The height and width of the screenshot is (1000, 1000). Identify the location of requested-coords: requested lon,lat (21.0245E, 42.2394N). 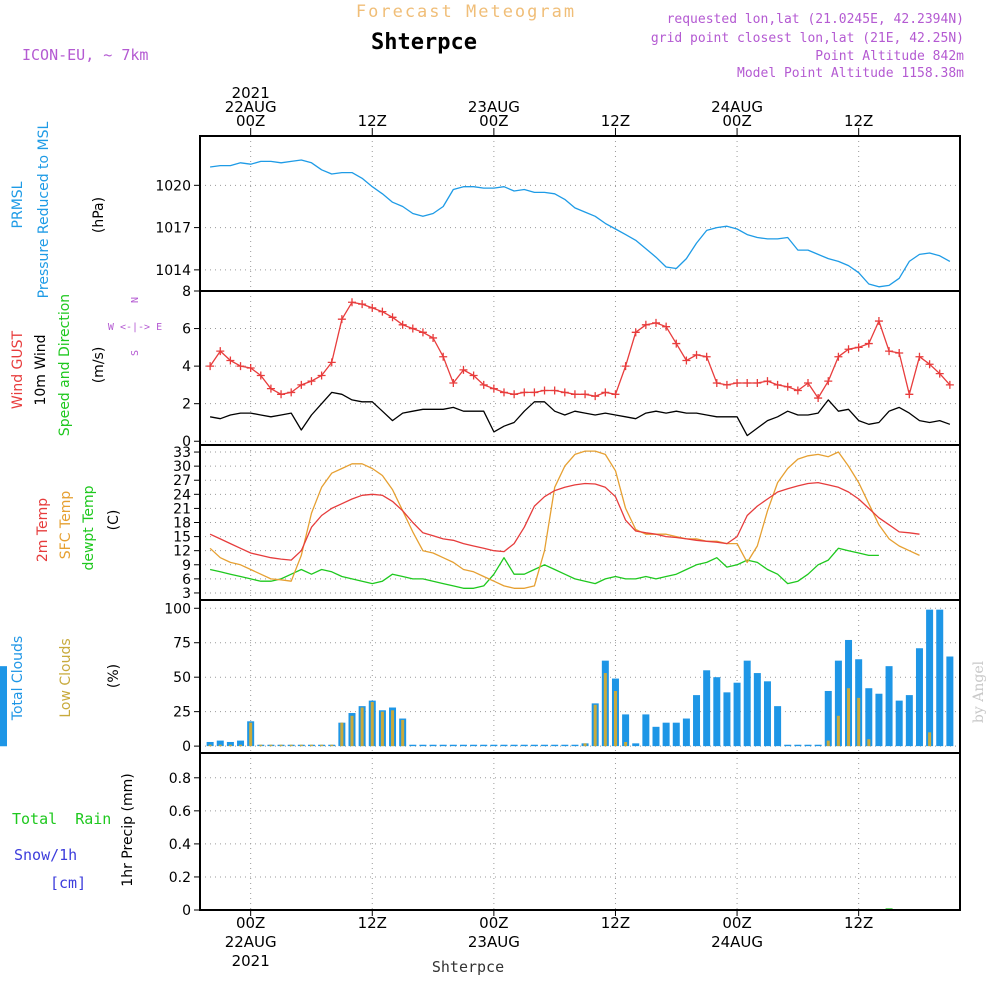
(815, 19).